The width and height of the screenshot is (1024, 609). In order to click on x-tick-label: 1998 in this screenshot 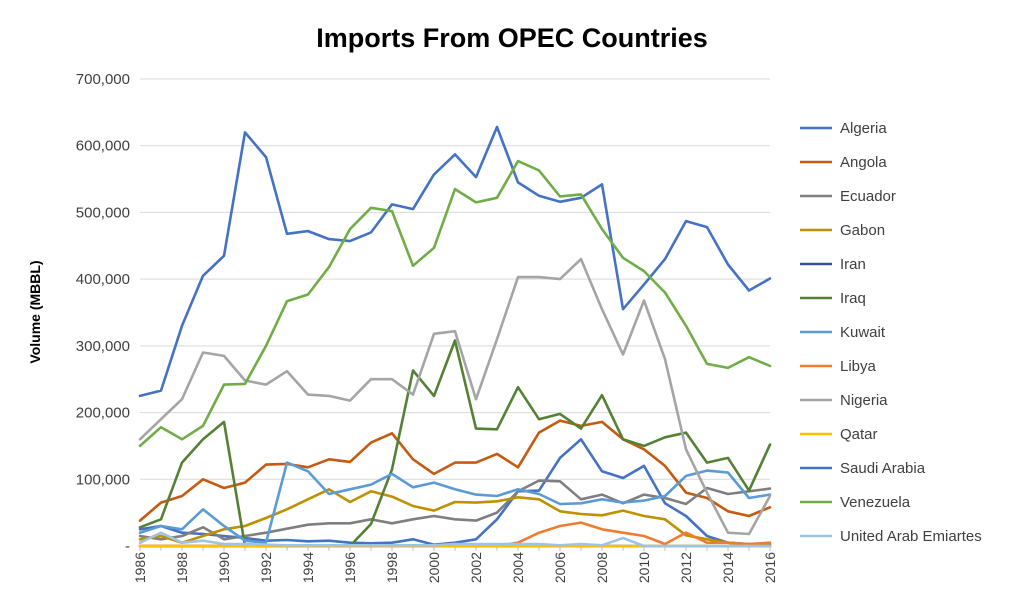, I will do `click(392, 567)`.